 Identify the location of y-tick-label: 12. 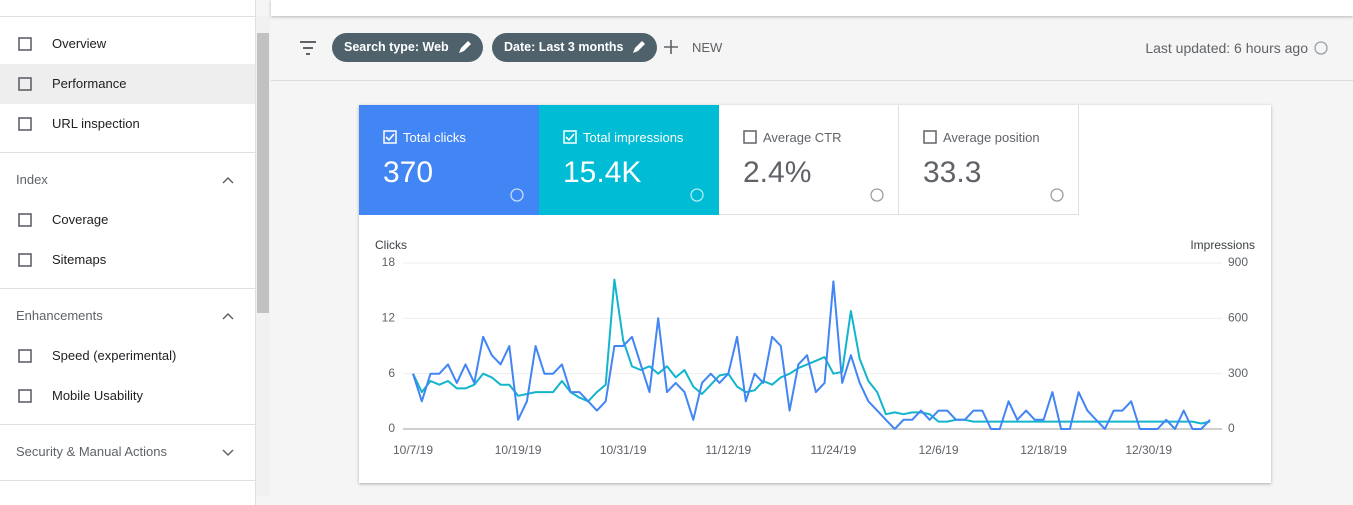
(389, 318).